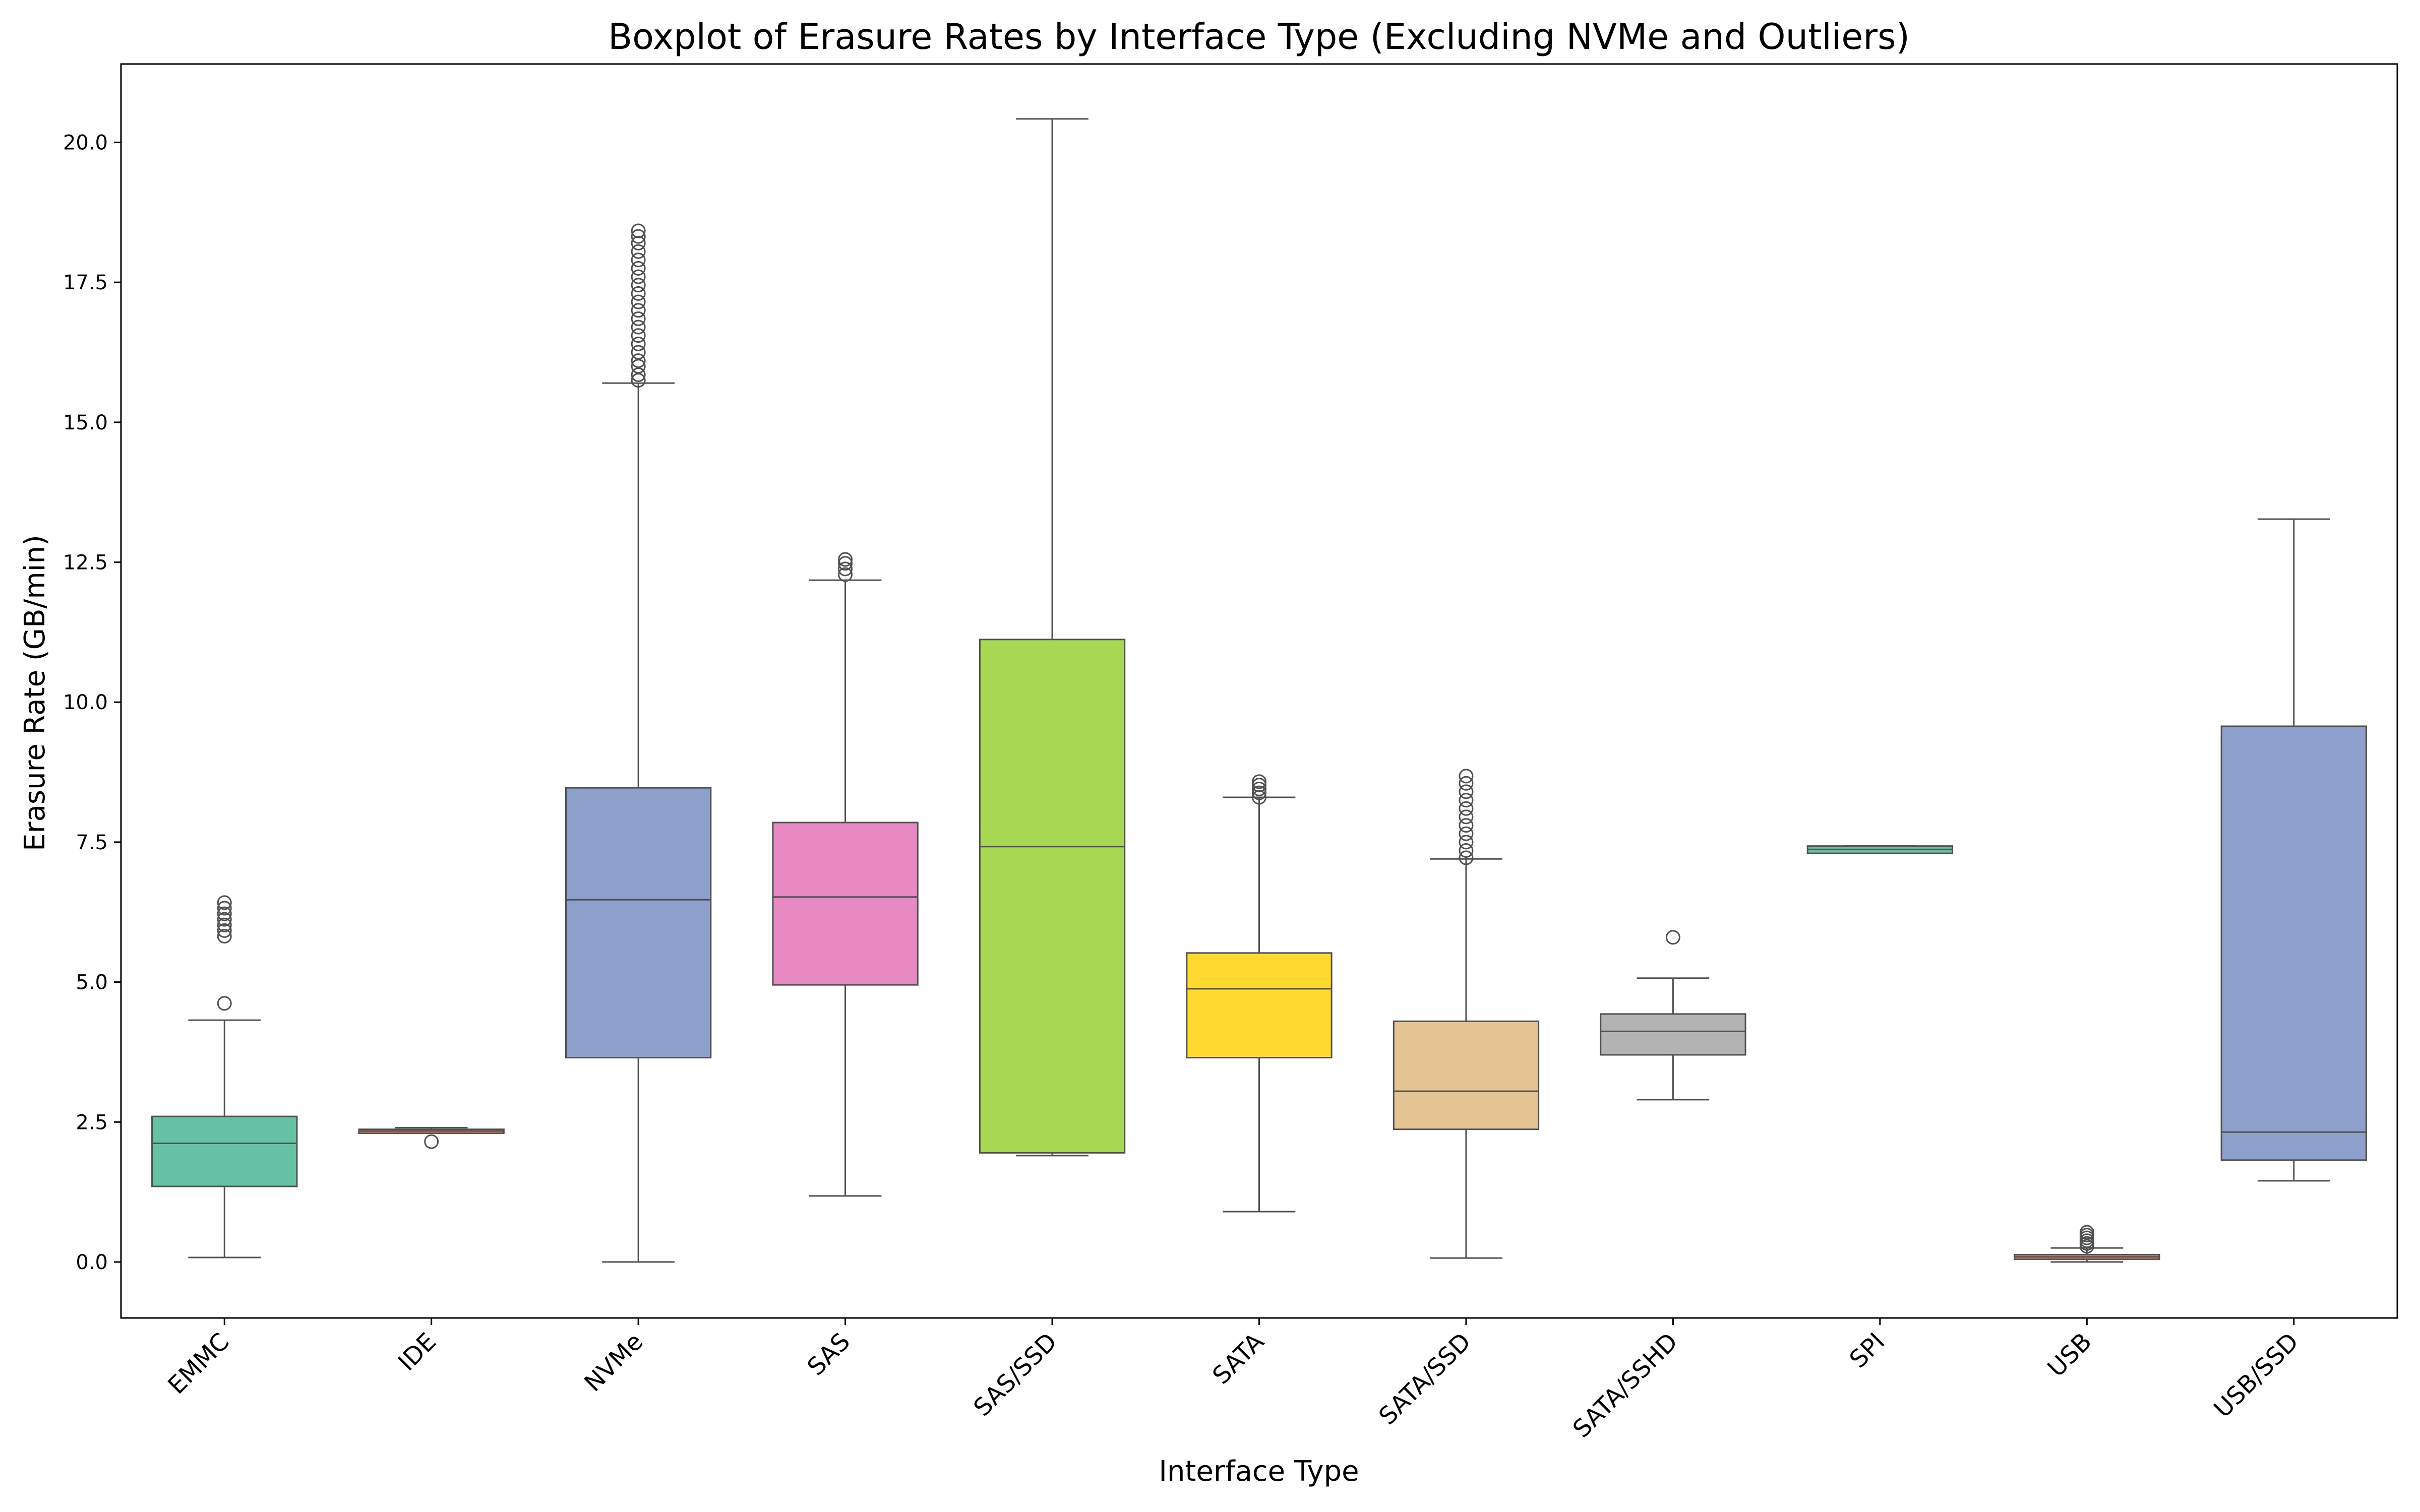 The width and height of the screenshot is (2420, 1512). What do you see at coordinates (35, 693) in the screenshot?
I see `y-axis-label: Erasure Rate (GB/min)` at bounding box center [35, 693].